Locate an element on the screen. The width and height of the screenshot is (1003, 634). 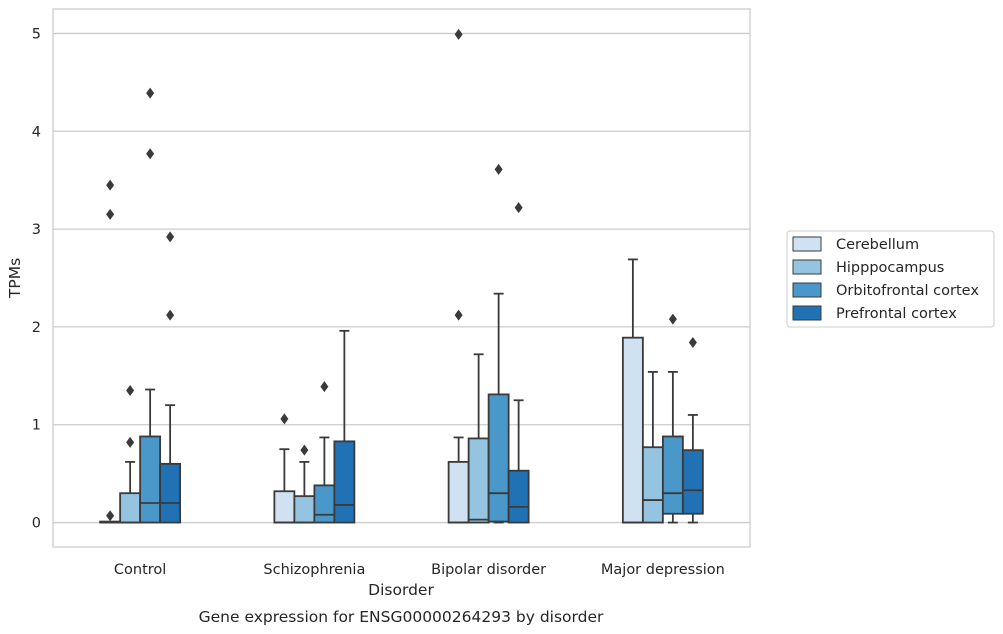
y-tick-label: 3 is located at coordinates (36, 230).